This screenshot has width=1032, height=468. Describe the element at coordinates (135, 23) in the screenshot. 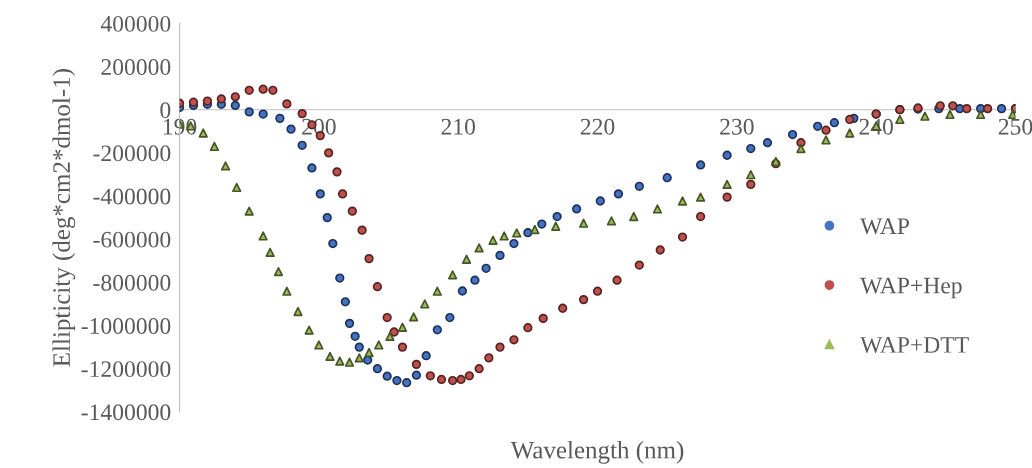

I see `y-tick-label: 400000` at that location.